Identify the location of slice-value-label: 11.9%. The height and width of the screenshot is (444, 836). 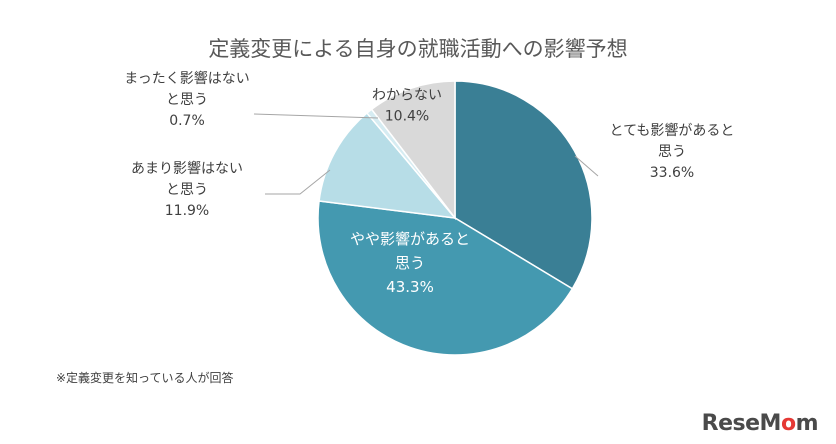
(187, 211).